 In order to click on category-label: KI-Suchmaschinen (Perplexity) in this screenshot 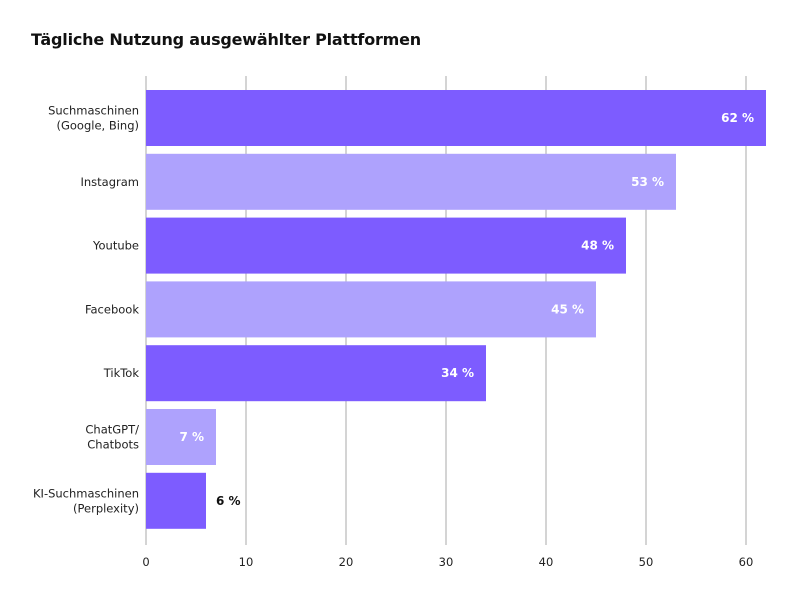, I will do `click(86, 500)`.